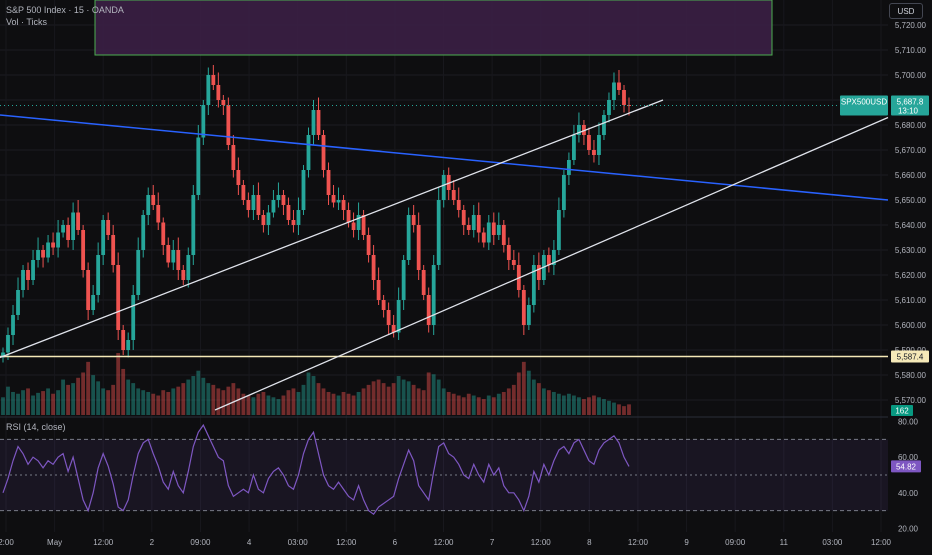 The image size is (932, 555). What do you see at coordinates (65, 10) in the screenshot?
I see `symbol-title: S&P 500 Index · 15 · OANDA` at bounding box center [65, 10].